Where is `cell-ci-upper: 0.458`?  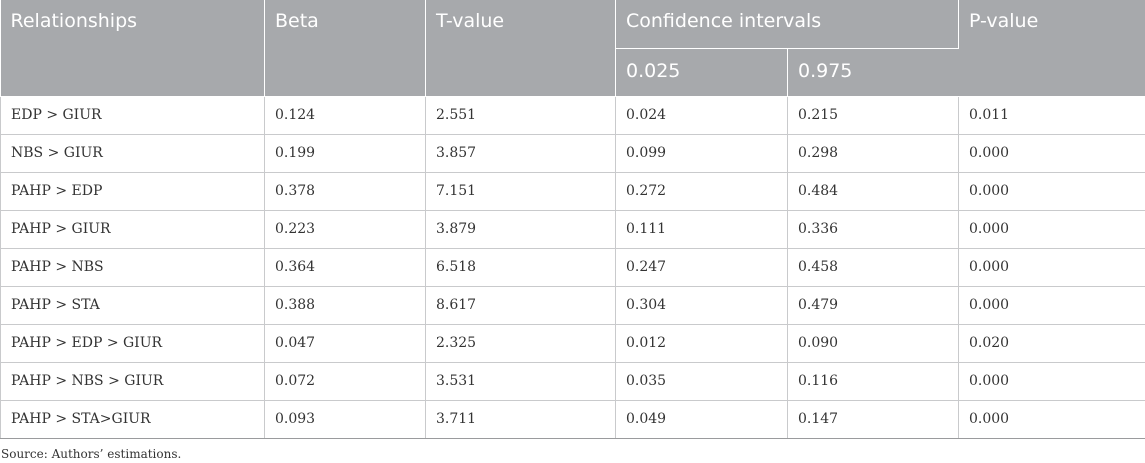
cell-ci-upper: 0.458 is located at coordinates (873, 267).